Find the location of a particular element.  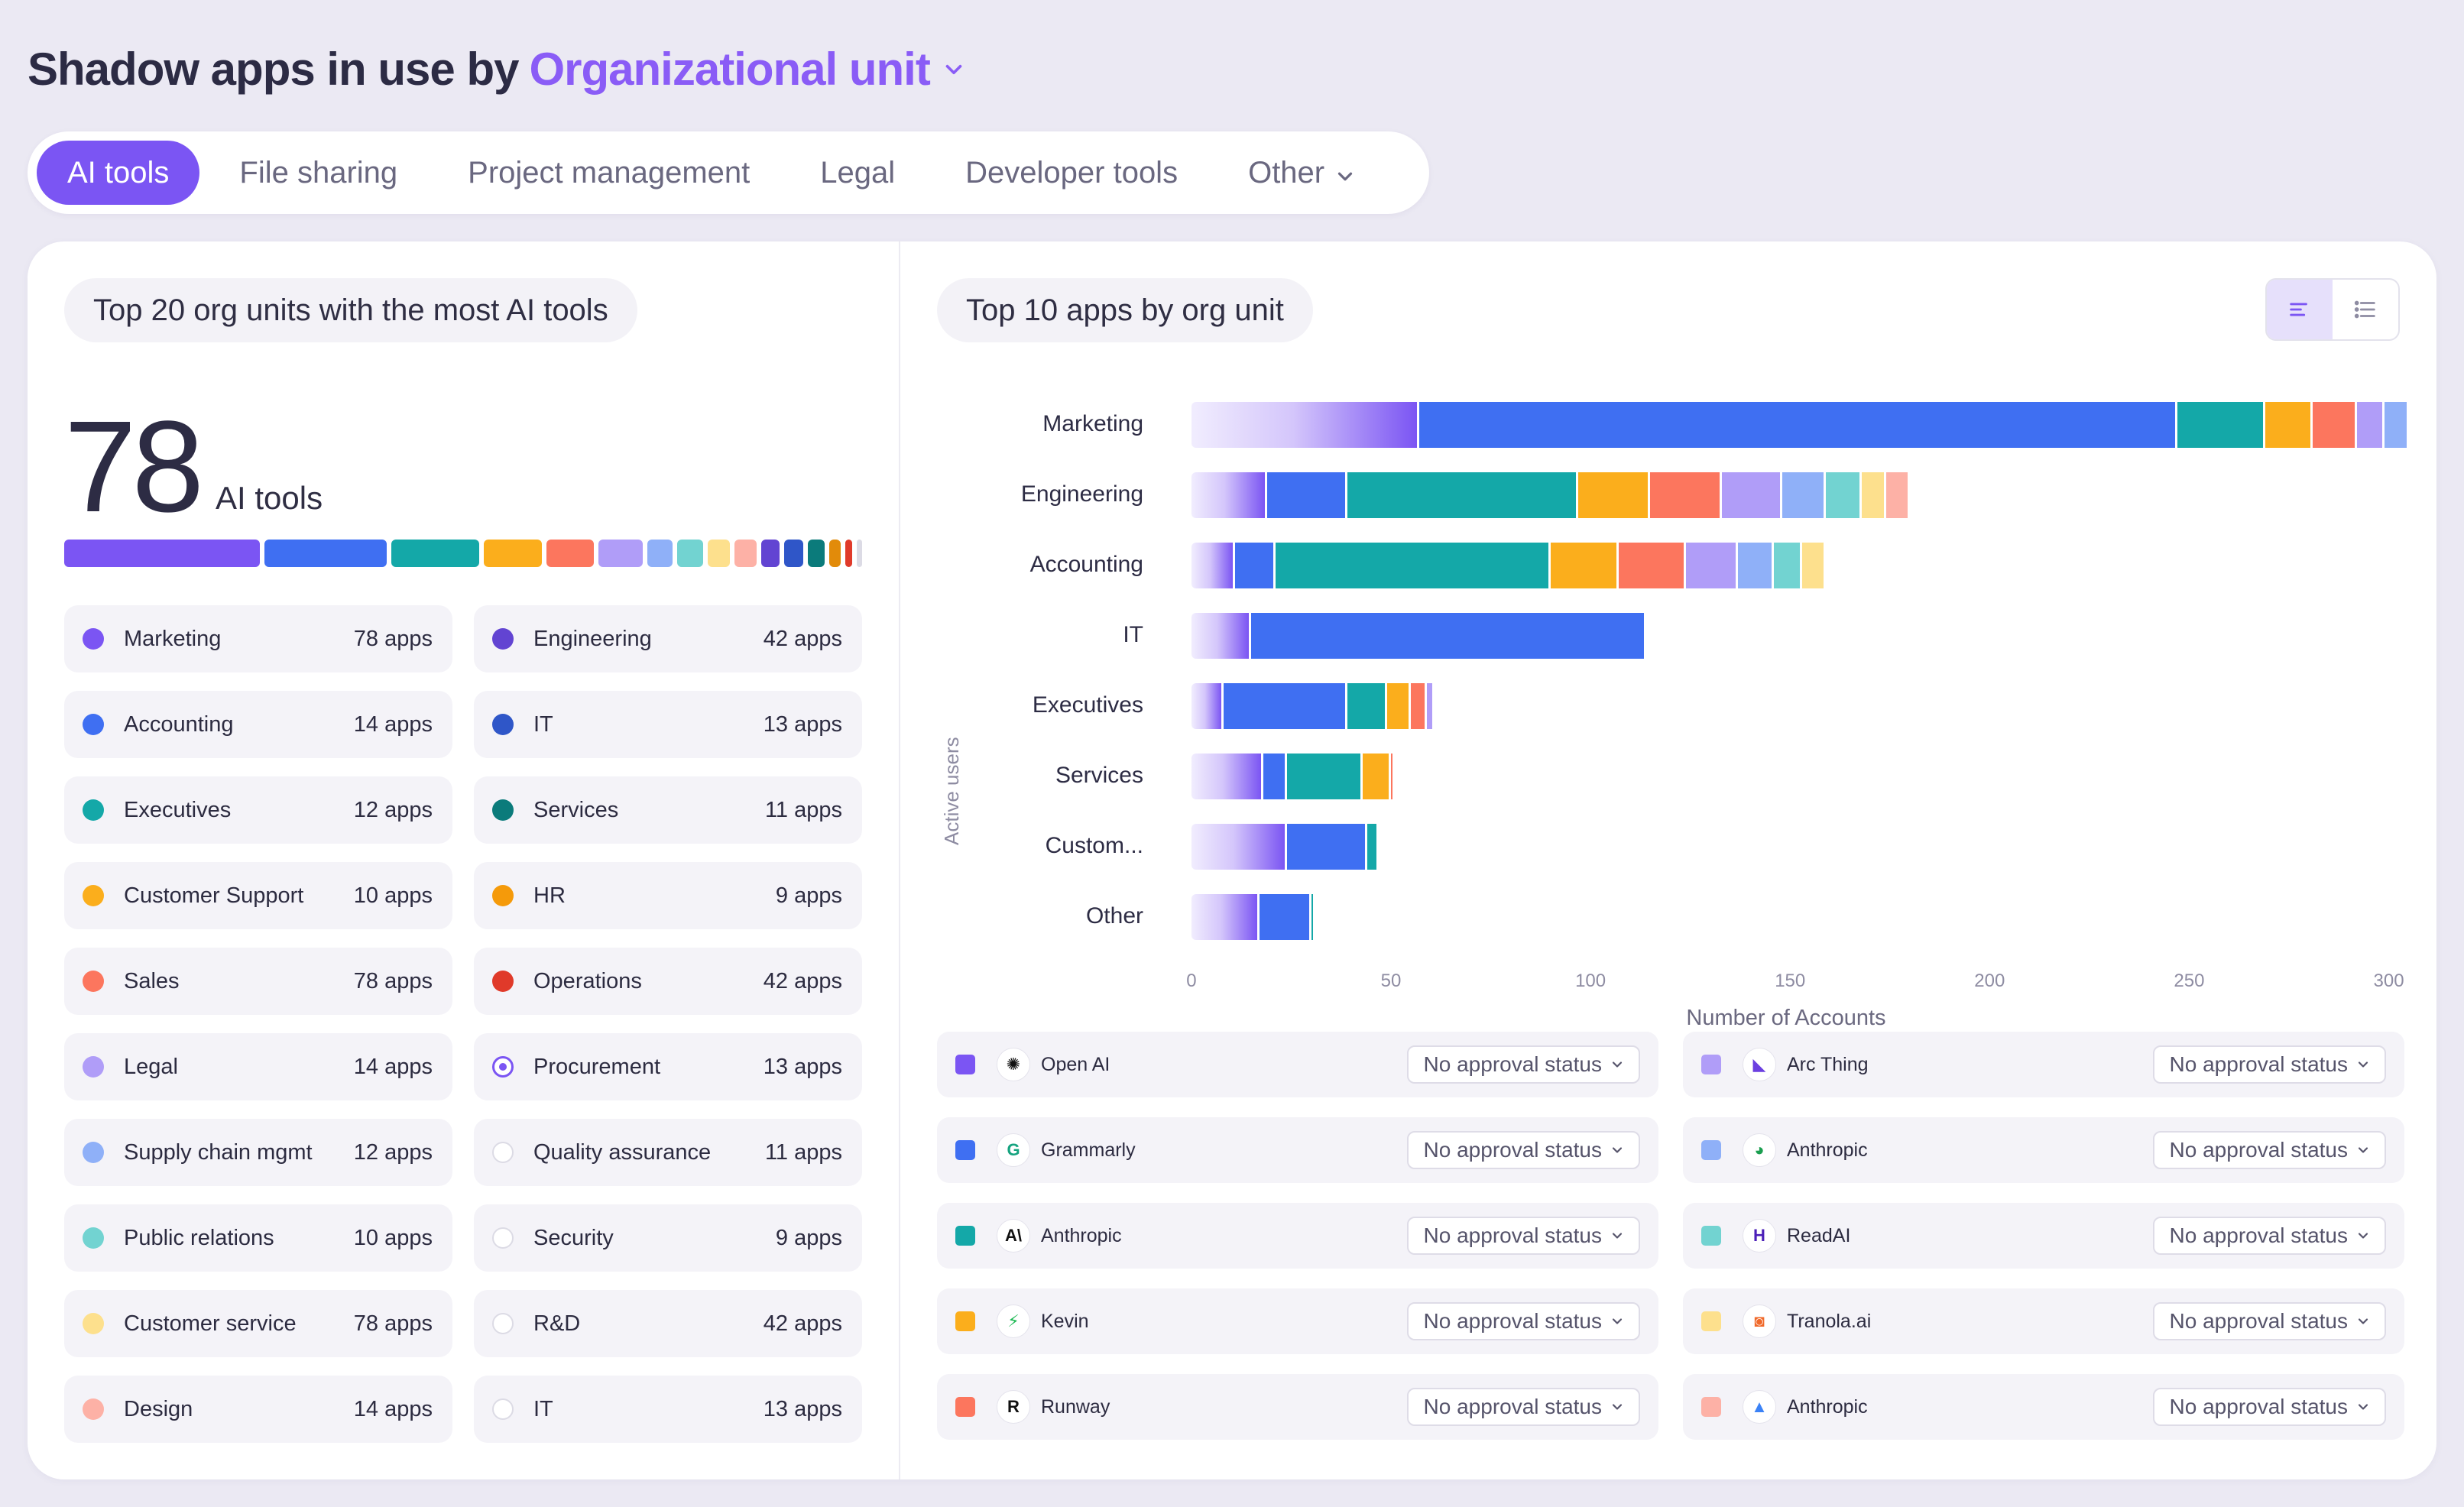

tab-legal: Legal is located at coordinates (858, 173).